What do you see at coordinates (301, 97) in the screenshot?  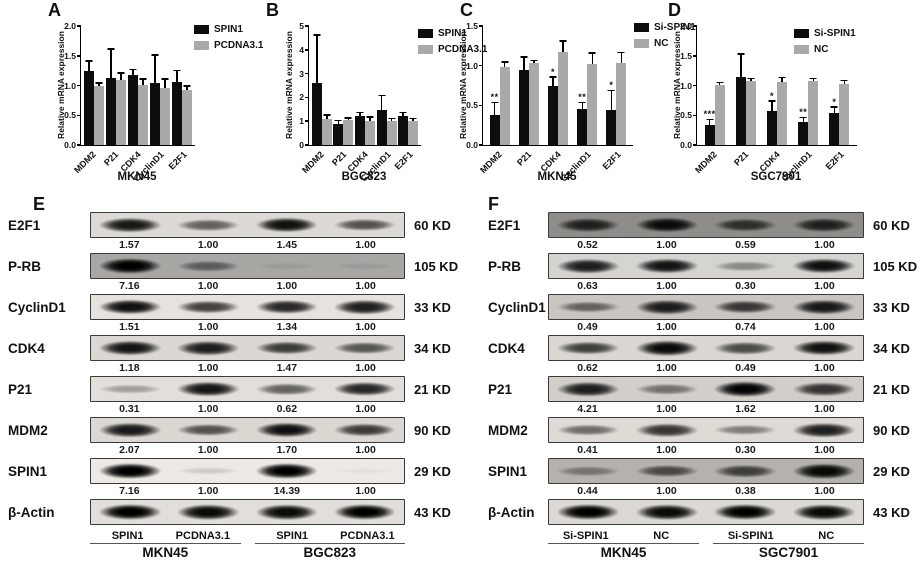 I see `y-tick-label: 2` at bounding box center [301, 97].